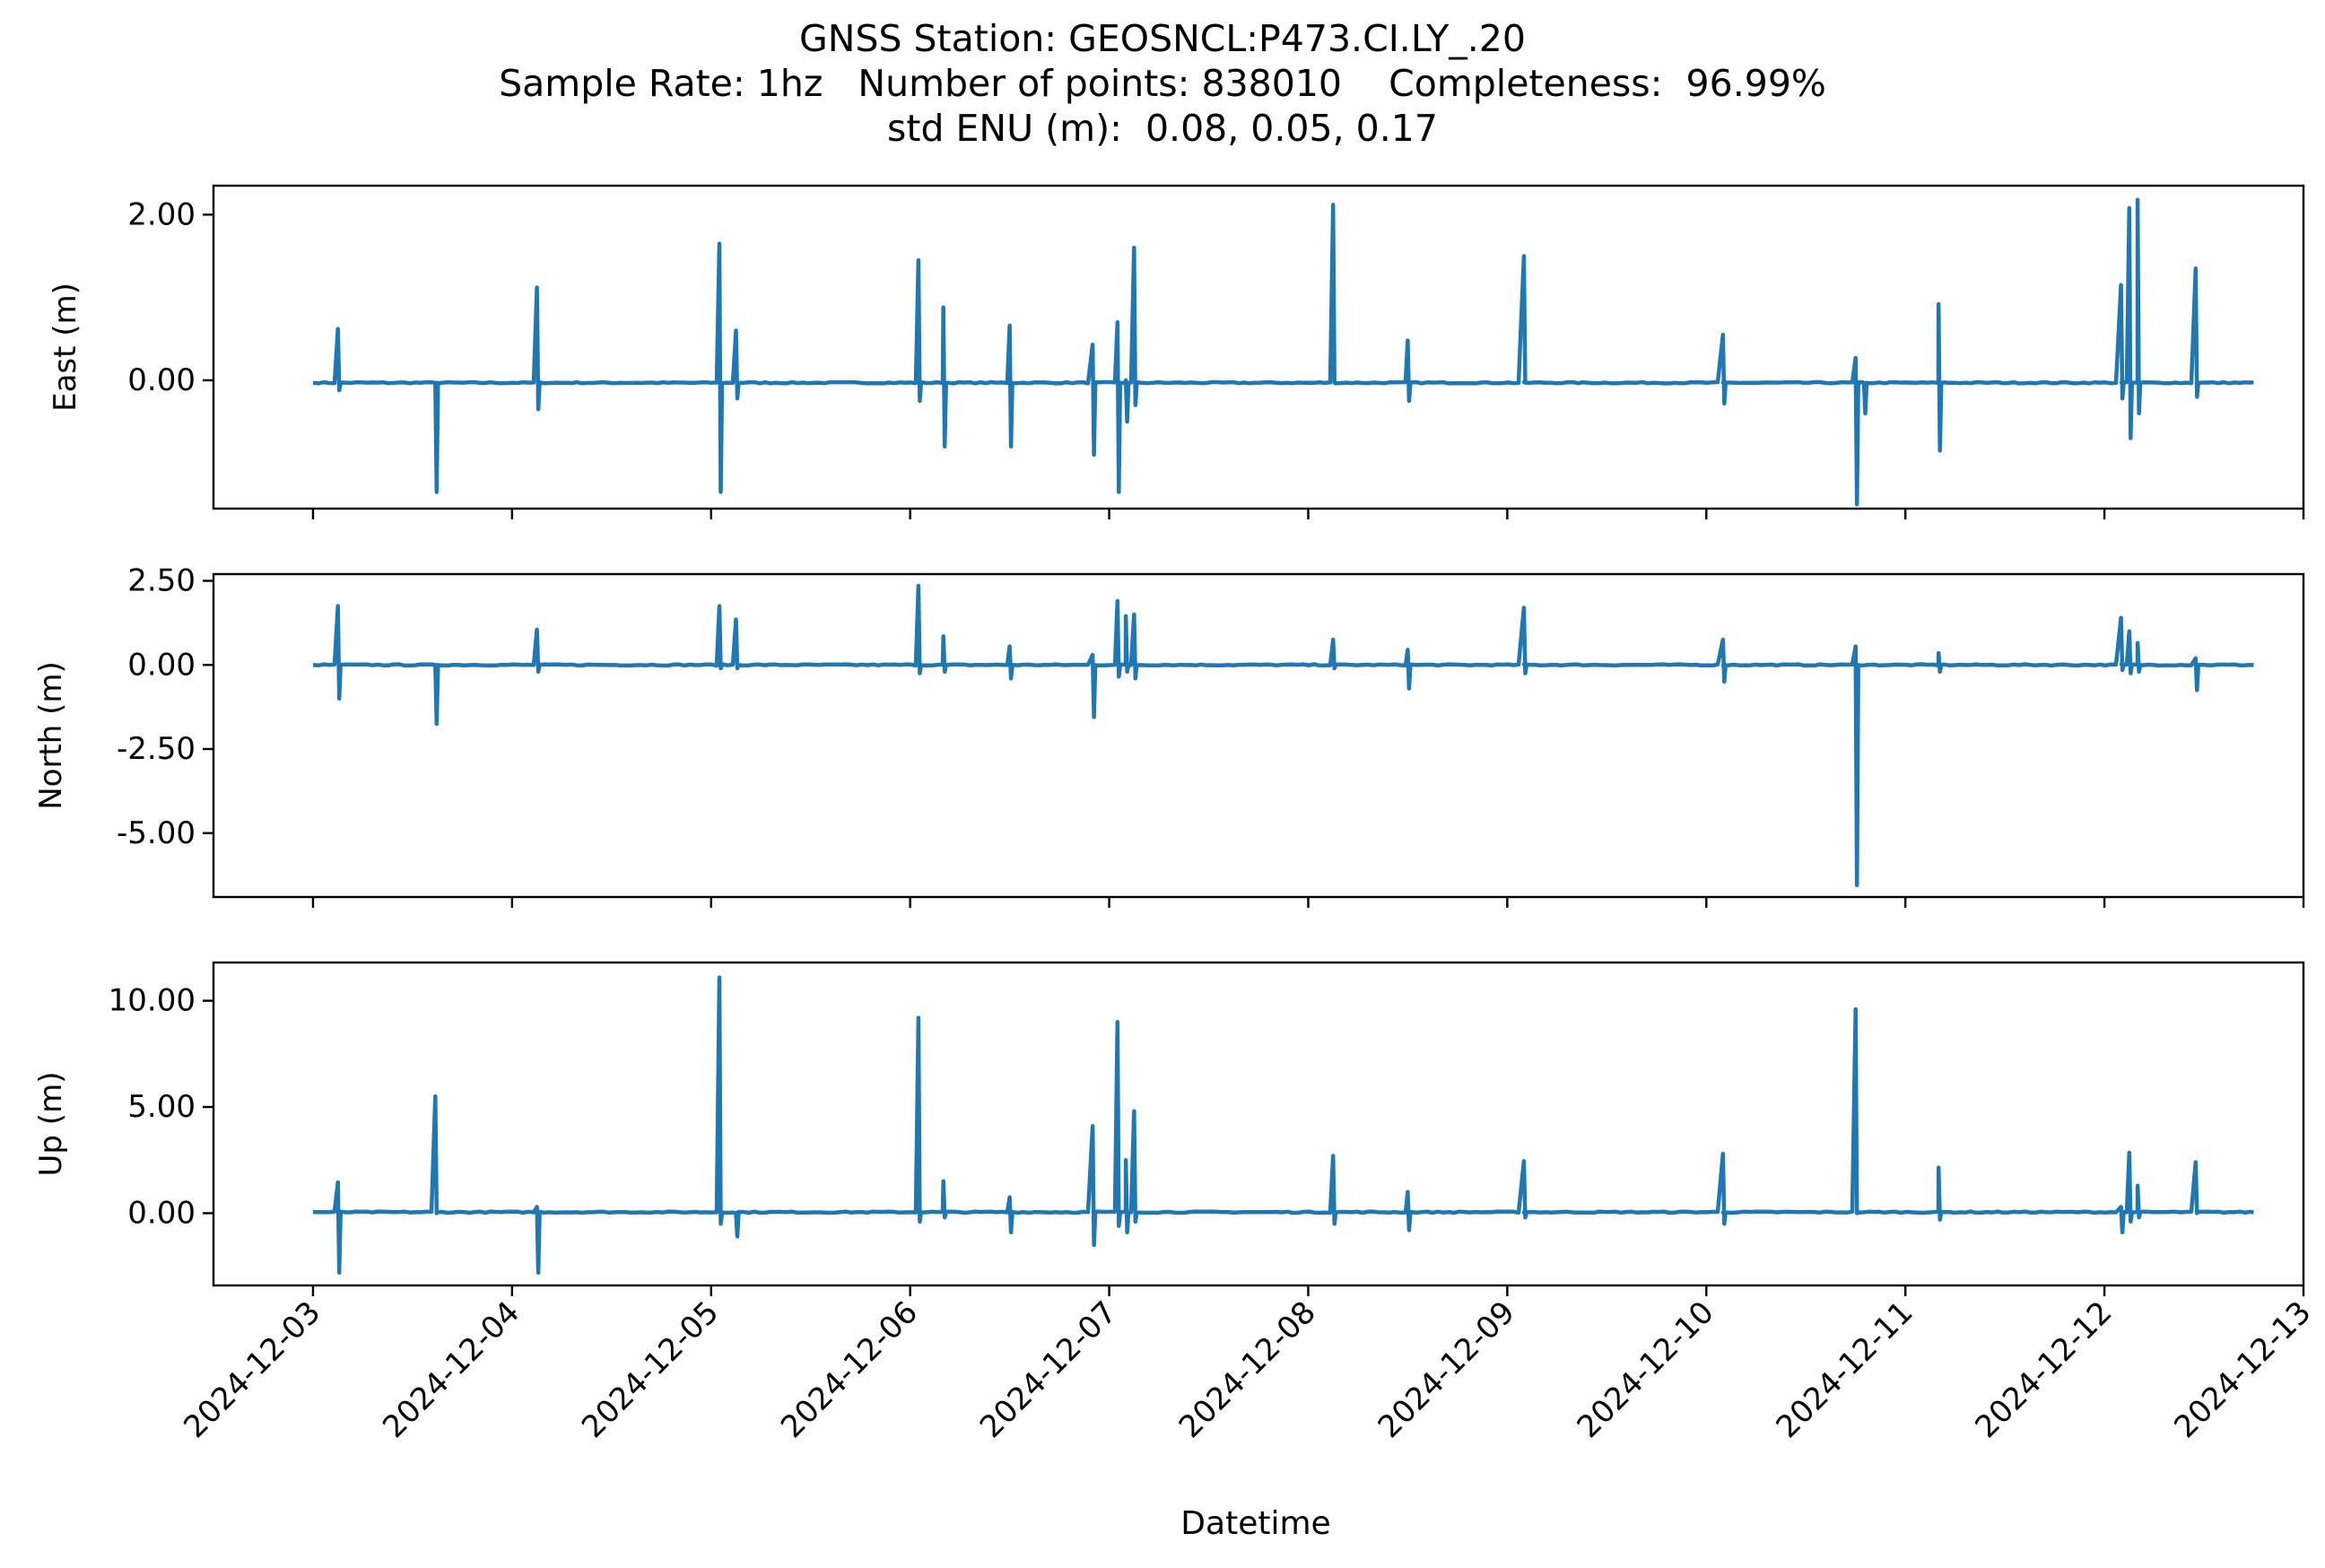 Image resolution: width=2325 pixels, height=1568 pixels. Describe the element at coordinates (152, 1001) in the screenshot. I see `y-tick-label: 10.00` at that location.